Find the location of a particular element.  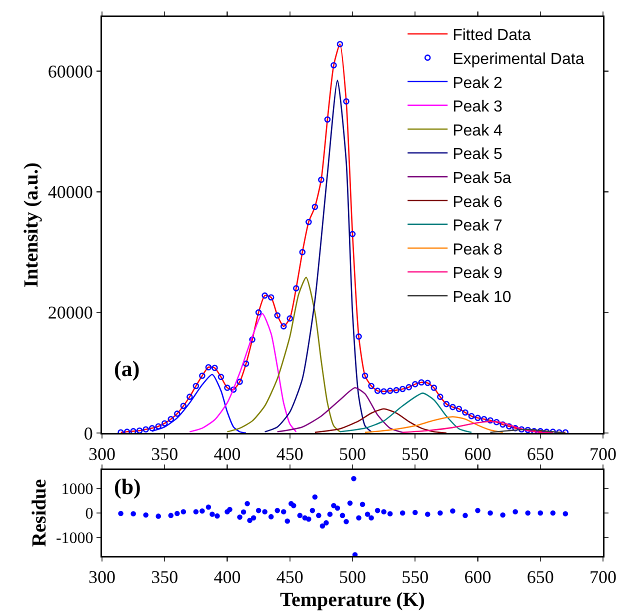

y-tick-label: 60000 is located at coordinates (70, 72).